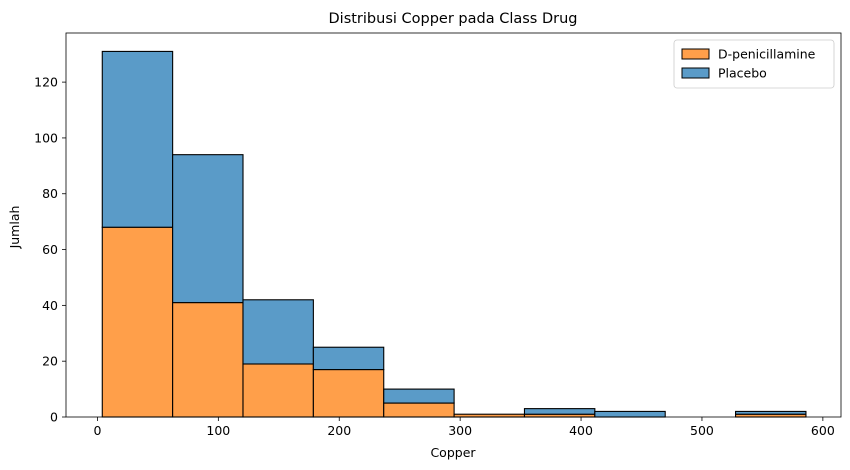 This screenshot has width=850, height=470. Describe the element at coordinates (46, 137) in the screenshot. I see `y-tick-label: 100` at that location.